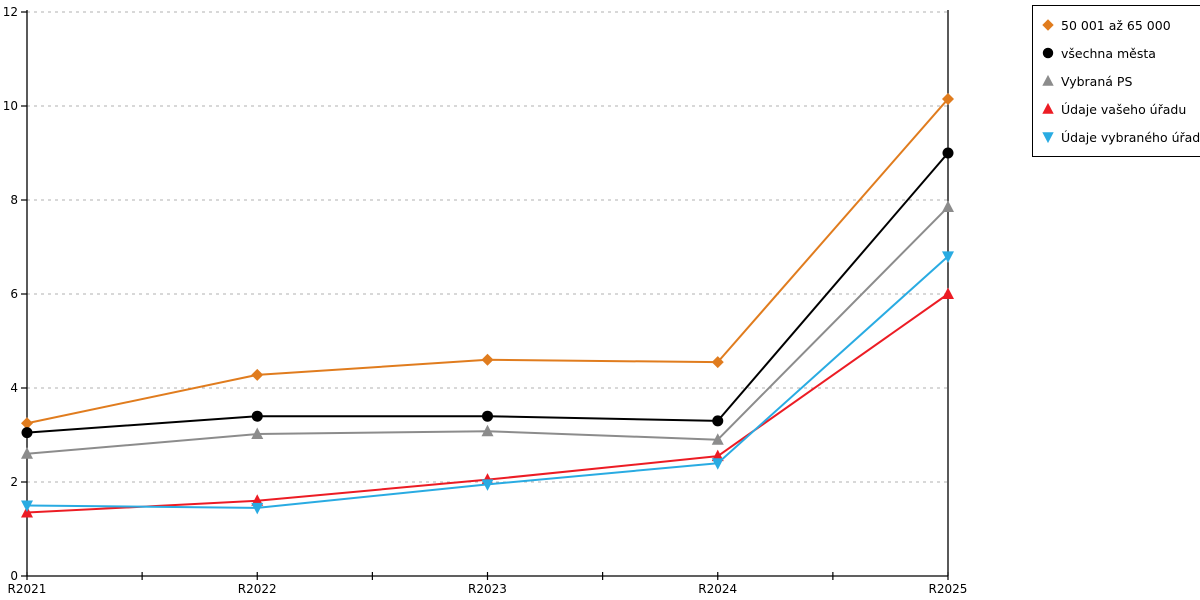 The height and width of the screenshot is (600, 1200). Describe the element at coordinates (948, 589) in the screenshot. I see `x-tick-label: R2025` at that location.